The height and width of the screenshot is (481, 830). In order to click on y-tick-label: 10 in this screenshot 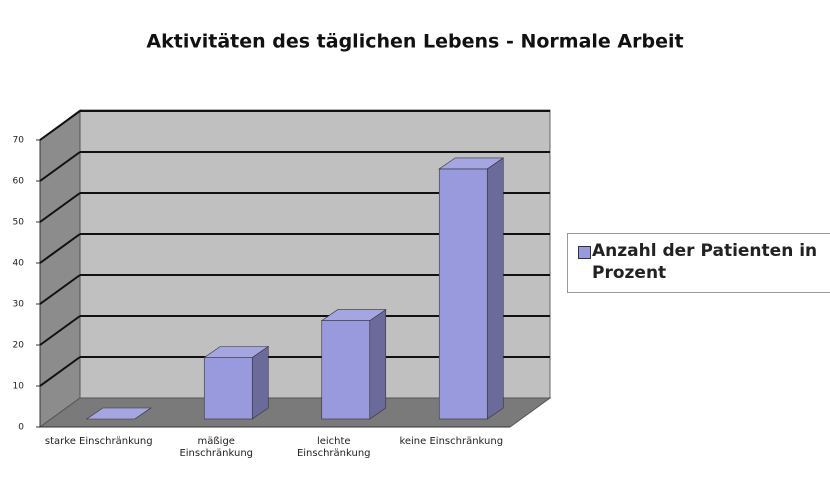, I will do `click(19, 387)`.